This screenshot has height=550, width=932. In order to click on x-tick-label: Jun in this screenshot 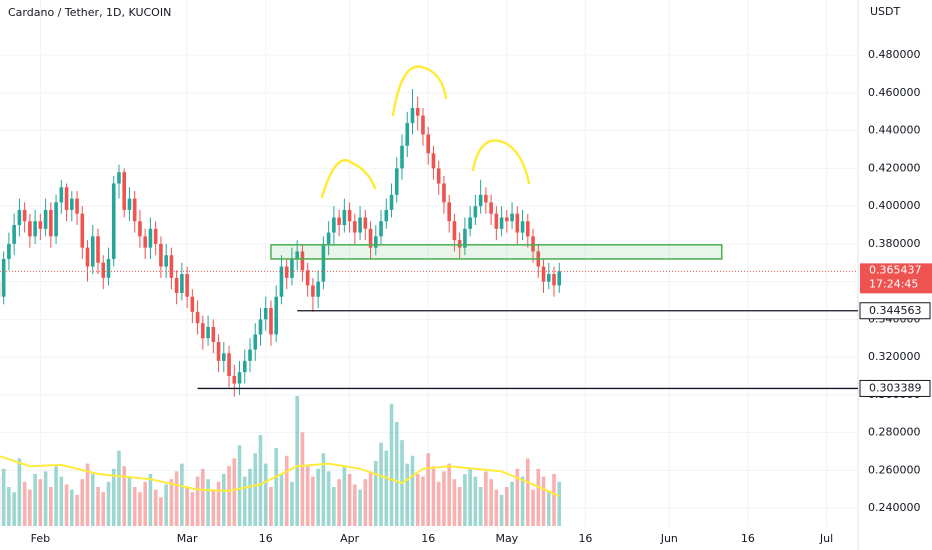, I will do `click(669, 538)`.